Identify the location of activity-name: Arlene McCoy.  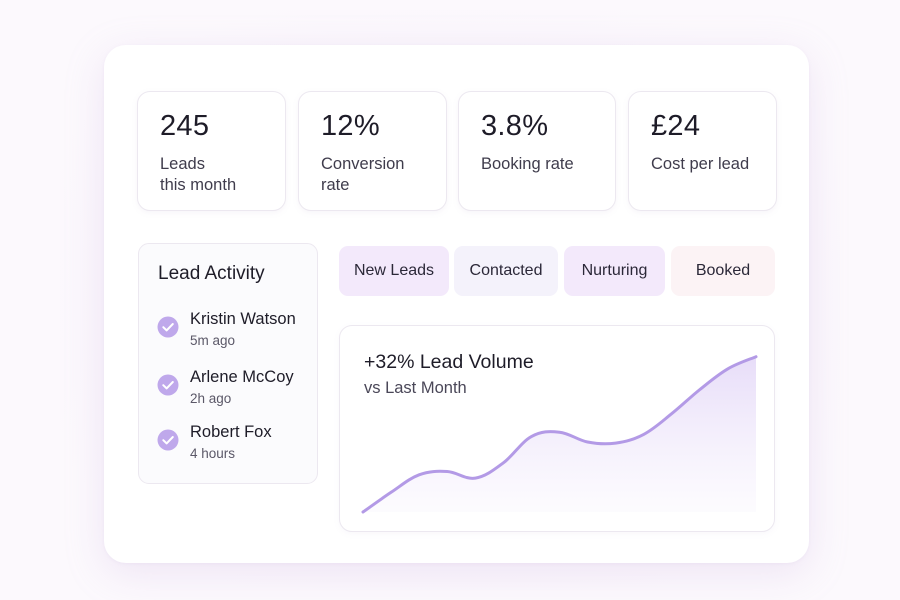
(242, 377).